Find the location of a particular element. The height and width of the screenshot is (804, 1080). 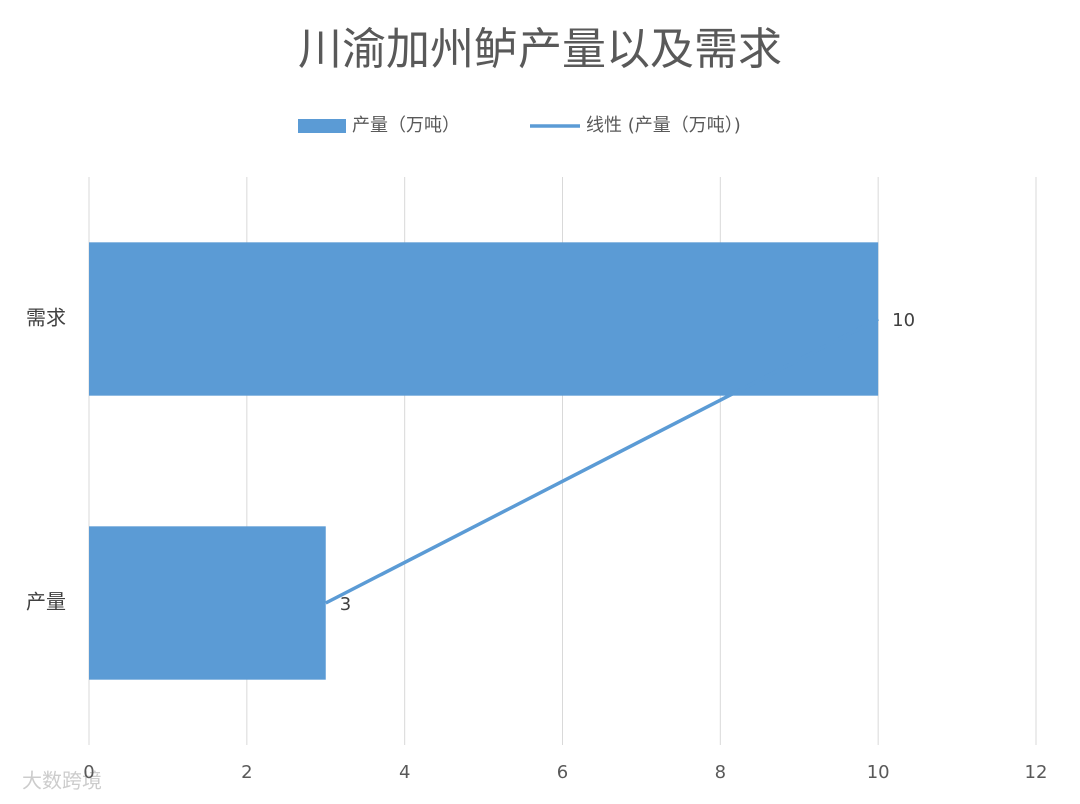

y-tick-label: 产量 is located at coordinates (46, 602).